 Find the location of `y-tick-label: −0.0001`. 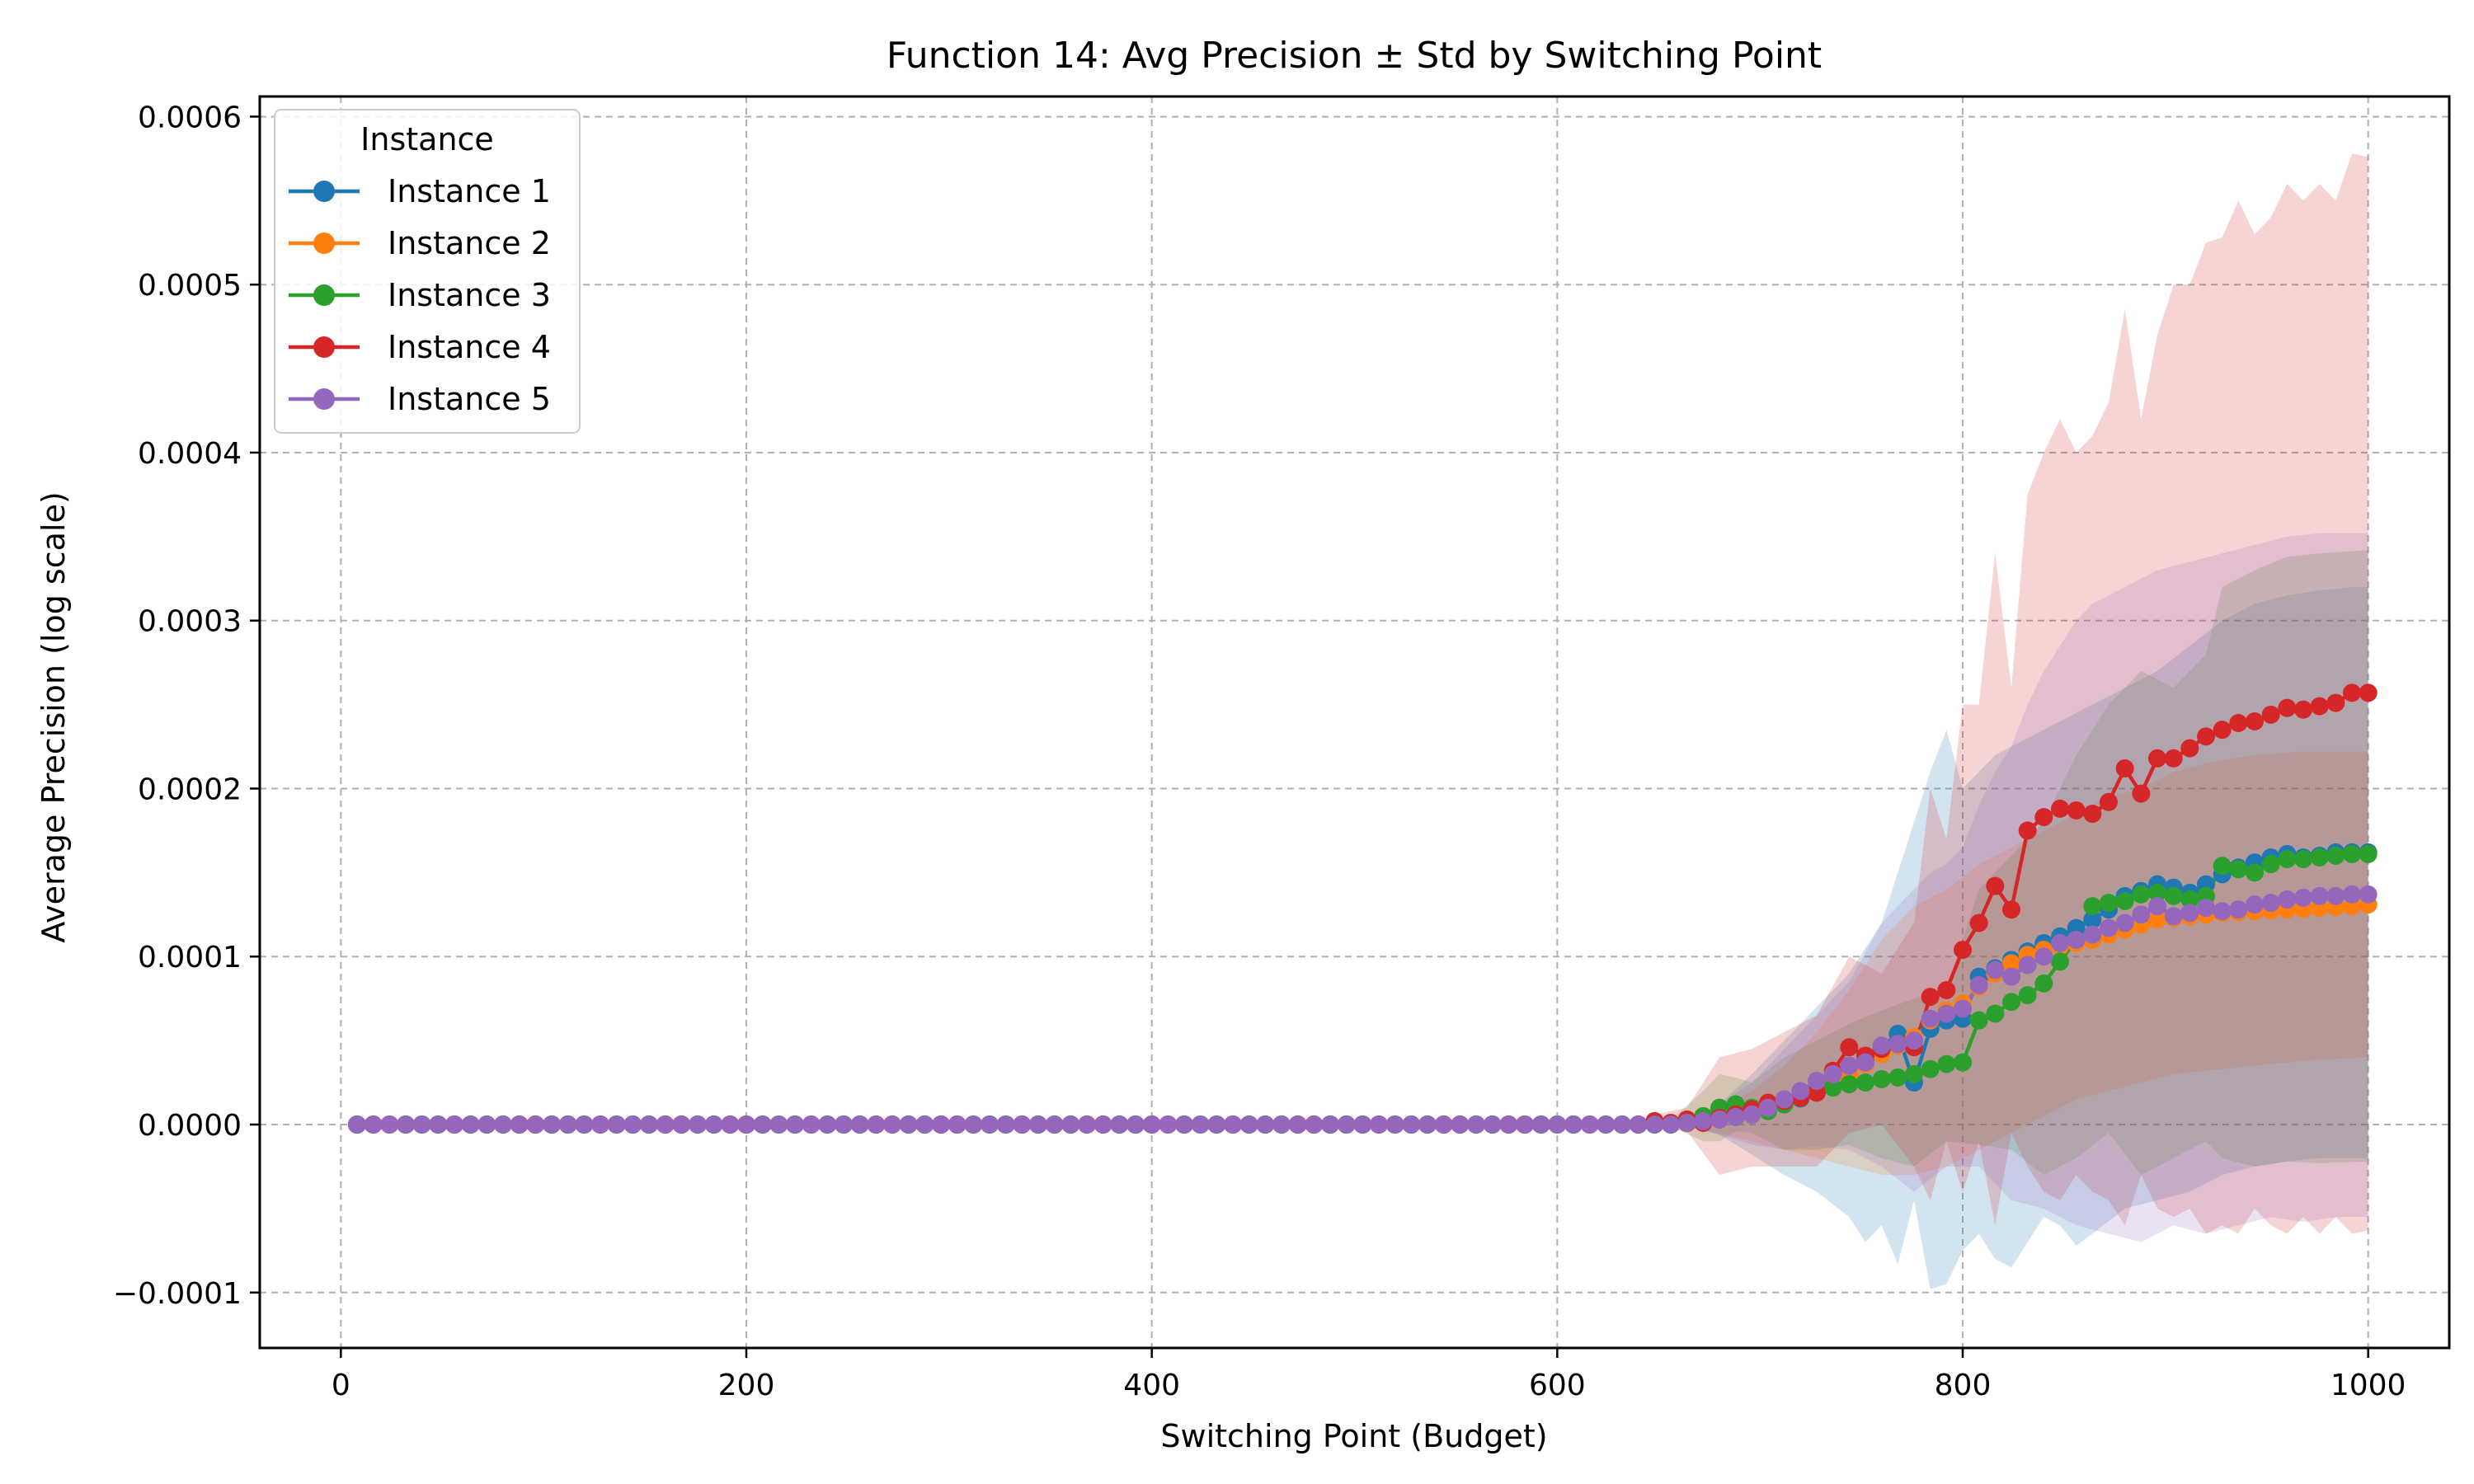

y-tick-label: −0.0001 is located at coordinates (177, 1294).